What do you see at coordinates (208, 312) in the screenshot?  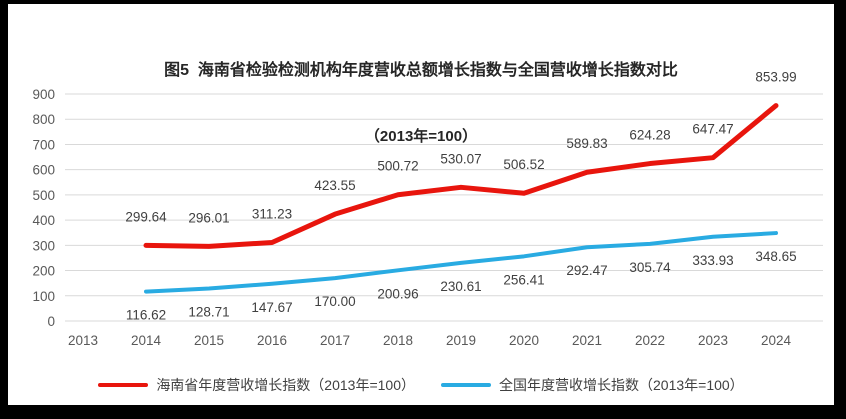 I see `data-label: 128.71` at bounding box center [208, 312].